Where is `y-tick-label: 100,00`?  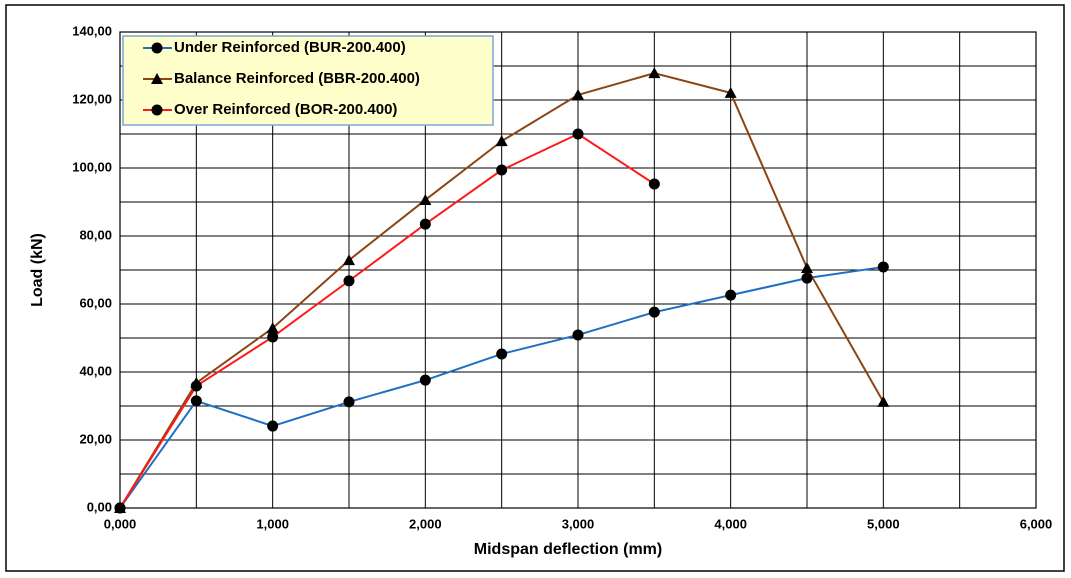 y-tick-label: 100,00 is located at coordinates (92, 166).